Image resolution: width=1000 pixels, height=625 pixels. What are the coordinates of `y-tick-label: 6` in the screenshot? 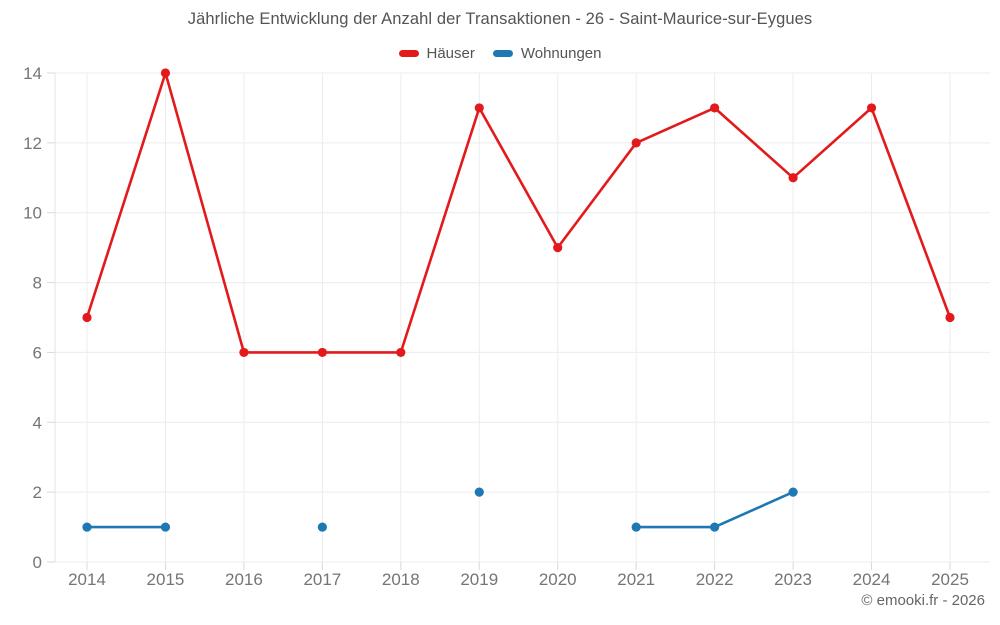 It's located at (37, 352).